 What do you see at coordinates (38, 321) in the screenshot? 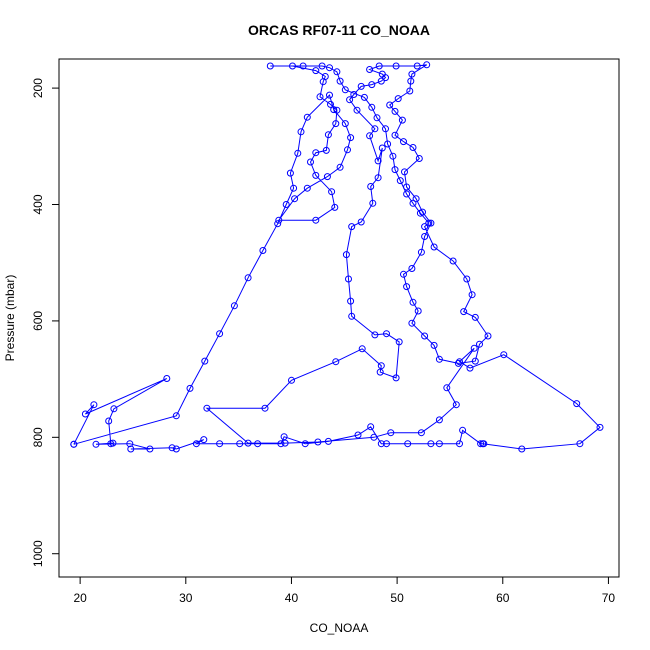
I see `y-tick-label: 600` at bounding box center [38, 321].